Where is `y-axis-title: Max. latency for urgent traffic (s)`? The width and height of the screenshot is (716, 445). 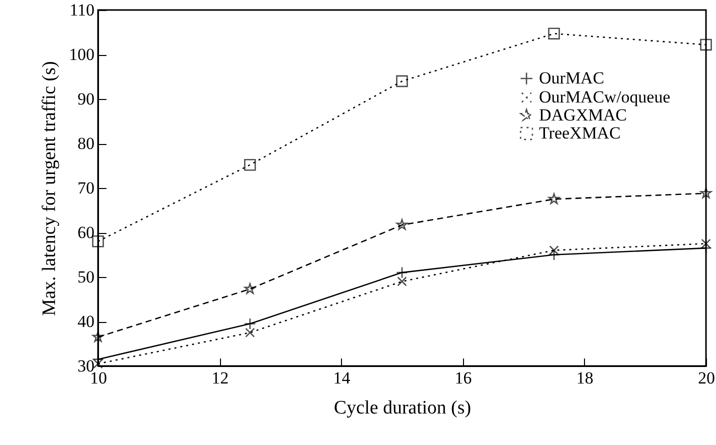
y-axis-title: Max. latency for urgent traffic (s) is located at coordinates (49, 188).